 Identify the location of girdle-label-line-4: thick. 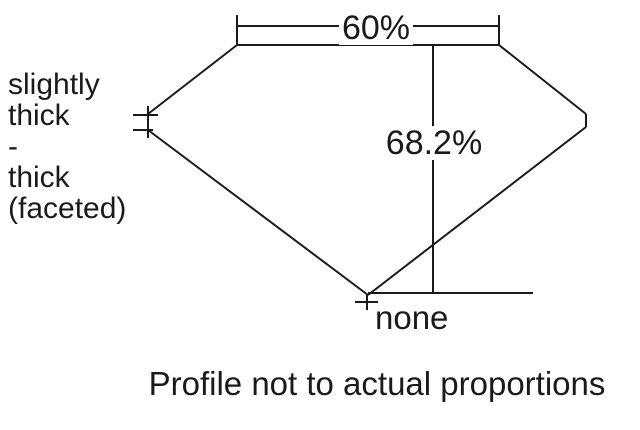
(39, 177).